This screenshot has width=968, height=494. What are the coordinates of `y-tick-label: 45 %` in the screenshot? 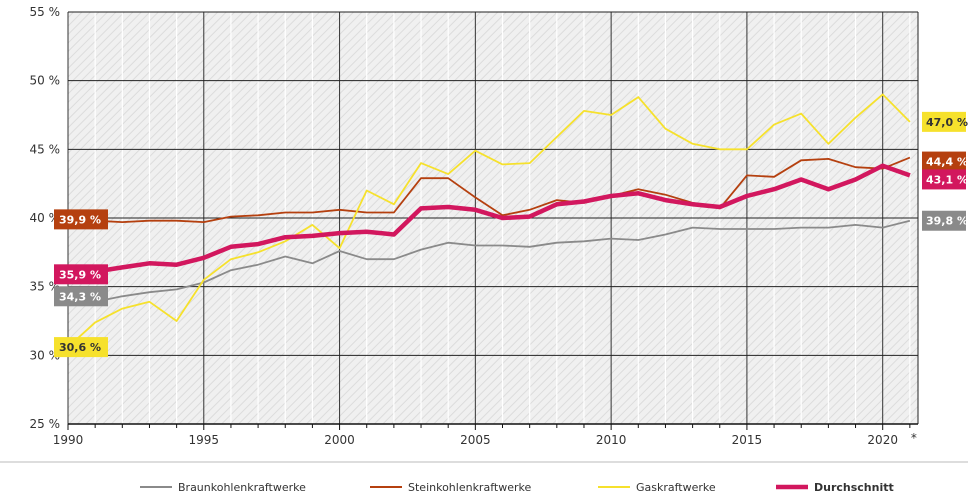 It's located at (45, 149).